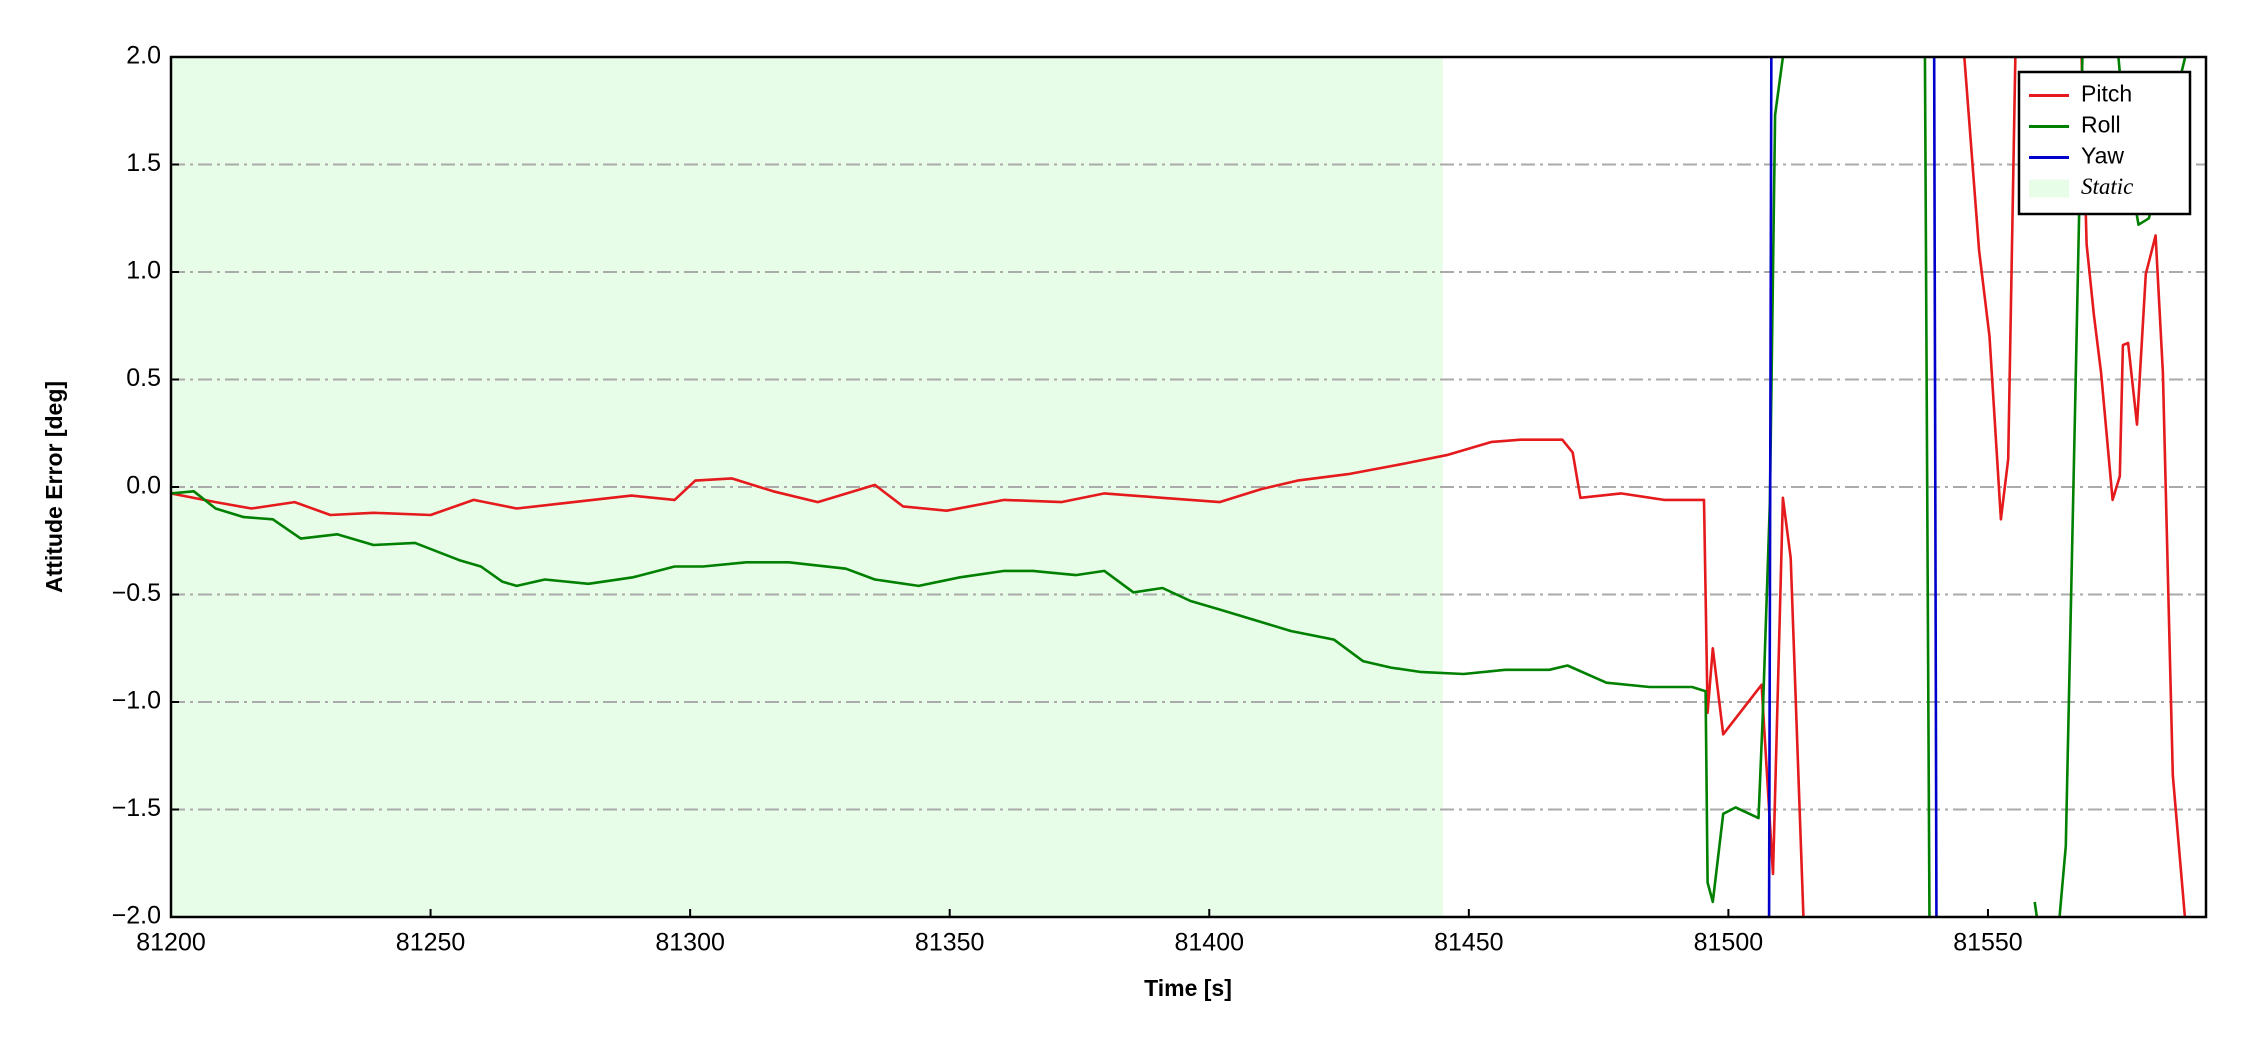  What do you see at coordinates (54, 487) in the screenshot?
I see `y-axis-label: Attitude Error [deg]` at bounding box center [54, 487].